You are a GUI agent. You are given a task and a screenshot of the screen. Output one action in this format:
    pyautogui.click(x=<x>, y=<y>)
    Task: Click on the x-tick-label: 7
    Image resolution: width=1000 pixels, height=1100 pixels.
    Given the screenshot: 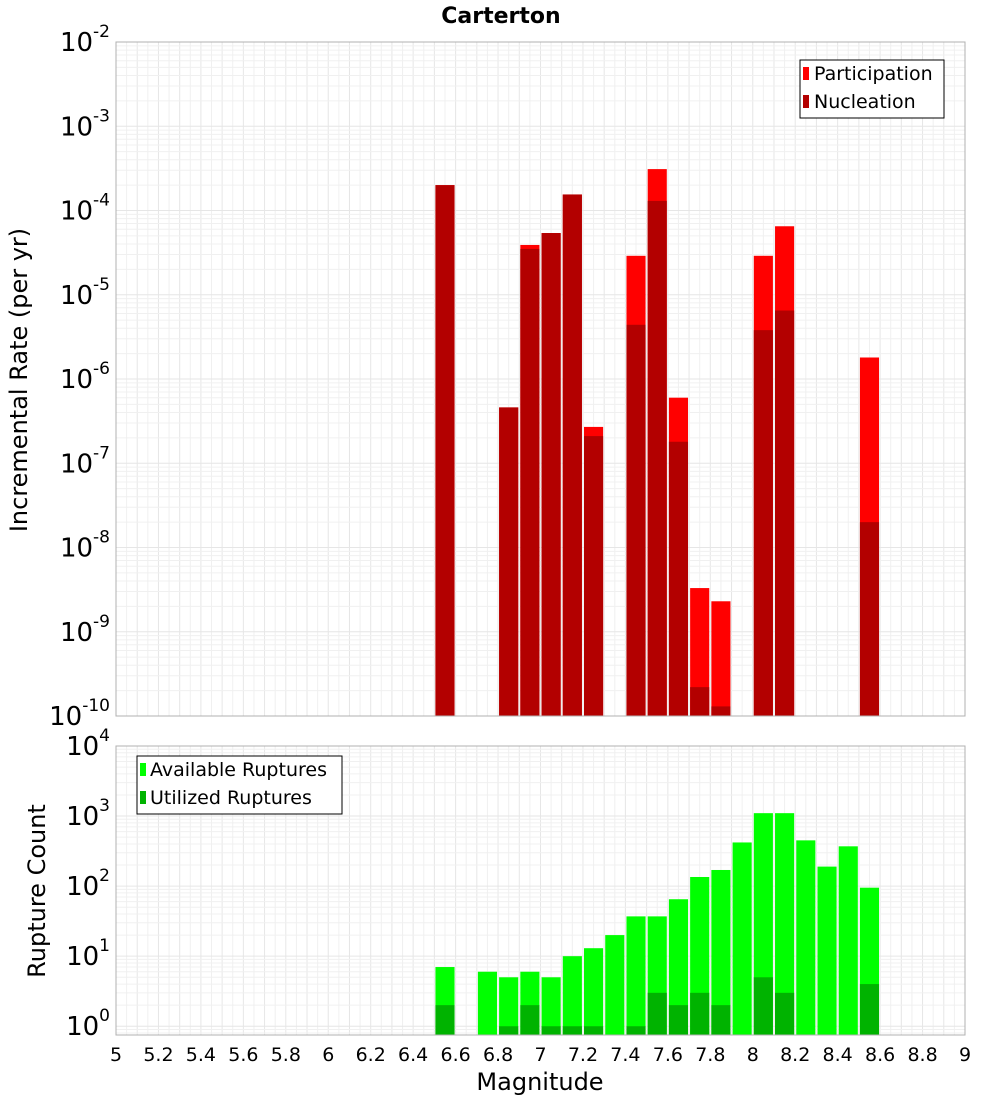 What is the action you would take?
    pyautogui.click(x=540, y=1055)
    